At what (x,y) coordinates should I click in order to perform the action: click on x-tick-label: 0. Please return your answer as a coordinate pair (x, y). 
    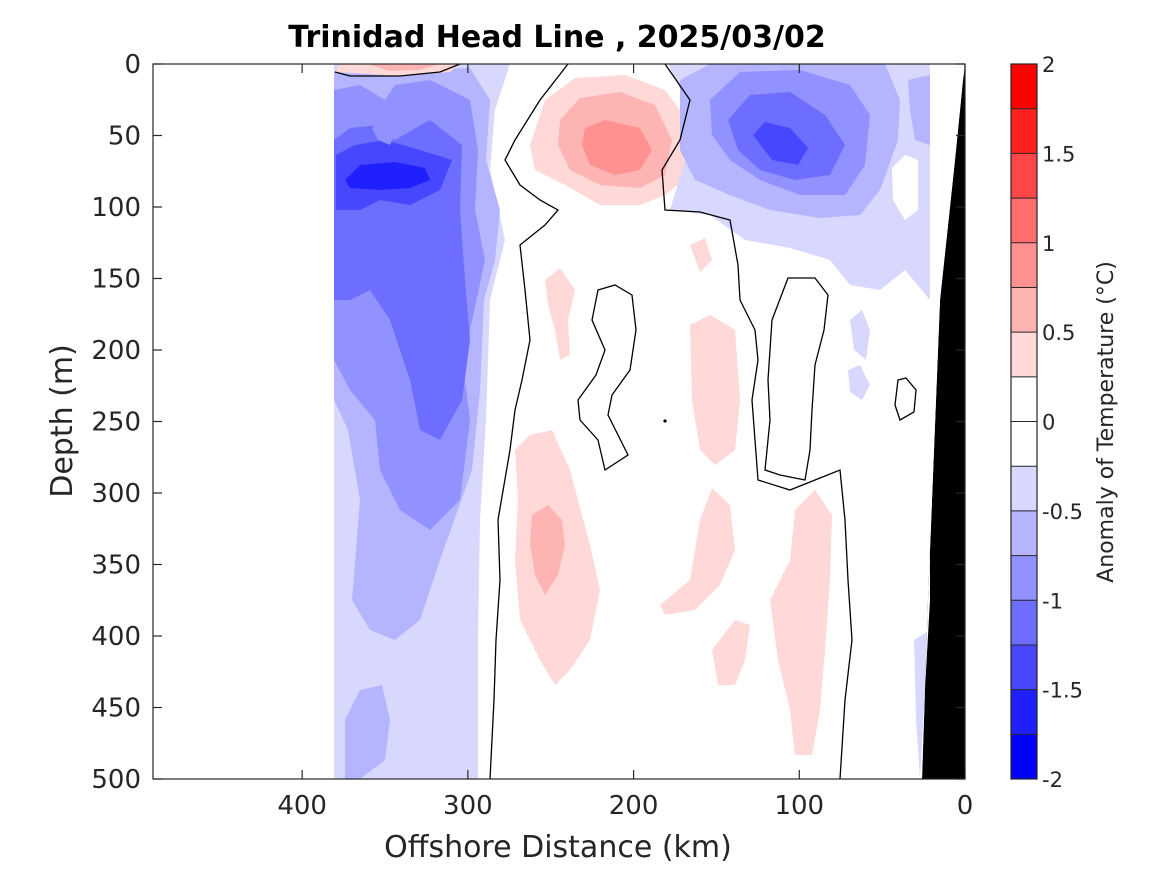
    Looking at the image, I should click on (965, 806).